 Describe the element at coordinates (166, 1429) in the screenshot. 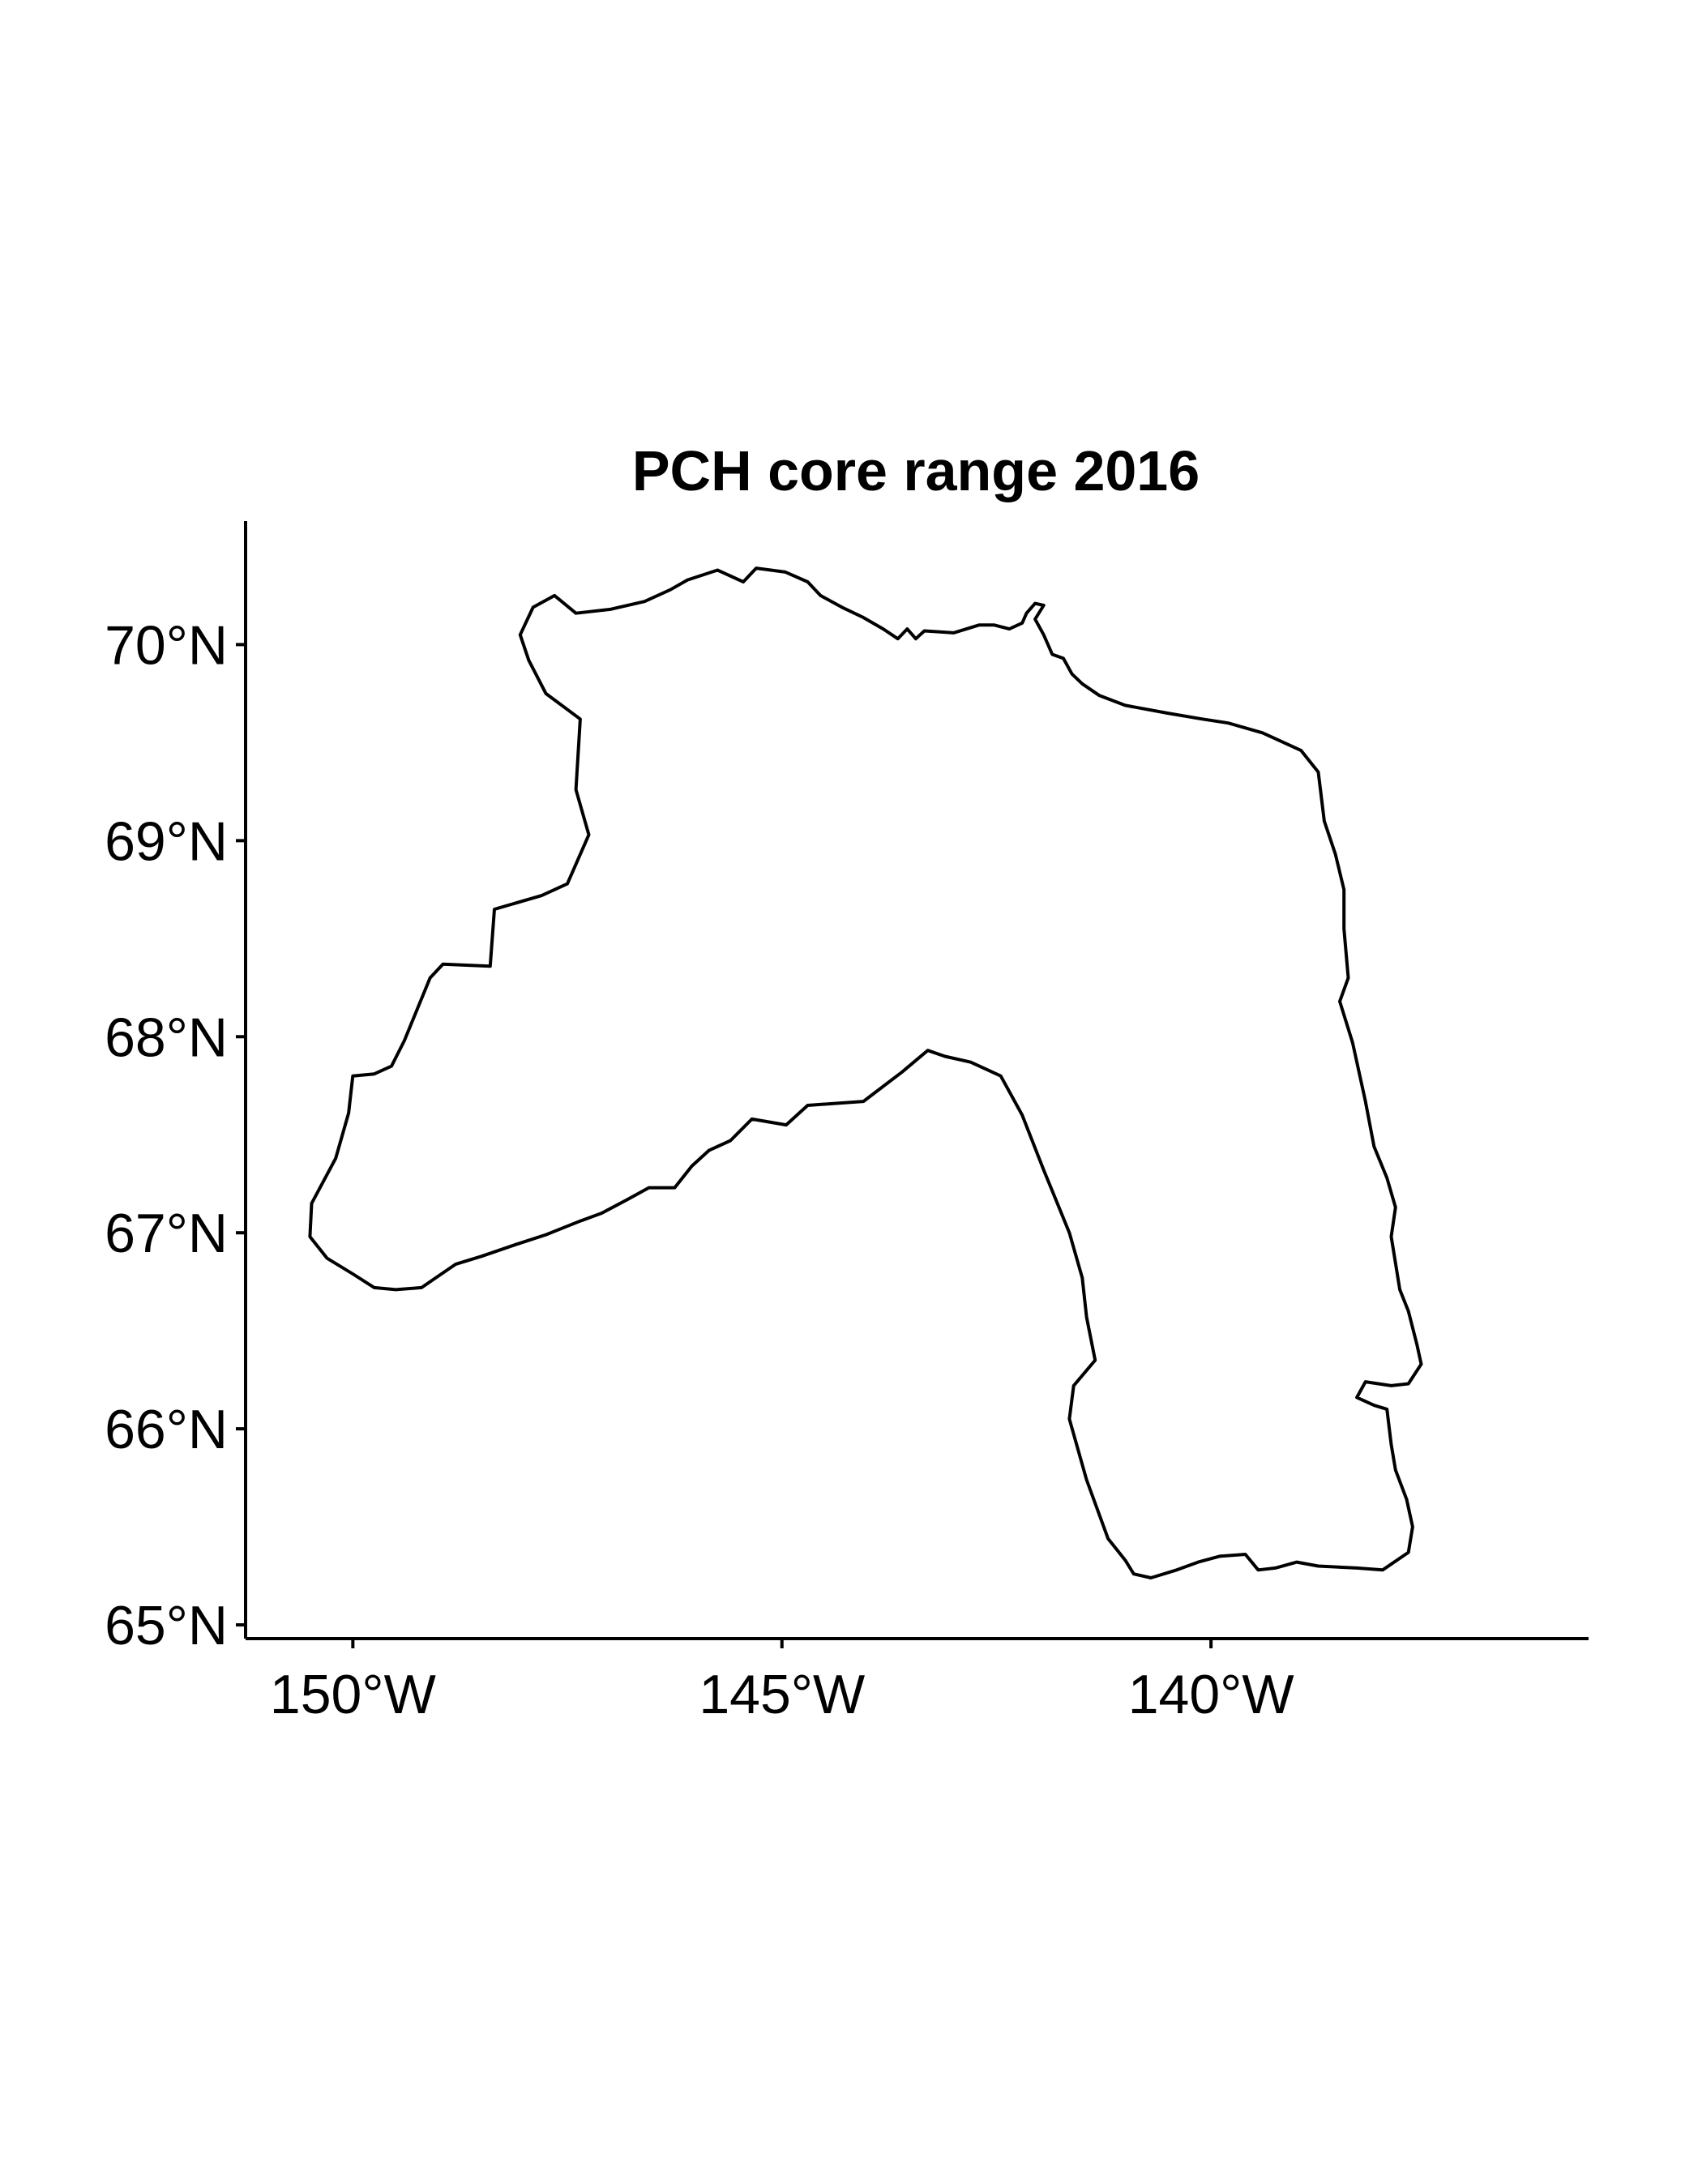

I see `y-tick-label: 66°N` at that location.